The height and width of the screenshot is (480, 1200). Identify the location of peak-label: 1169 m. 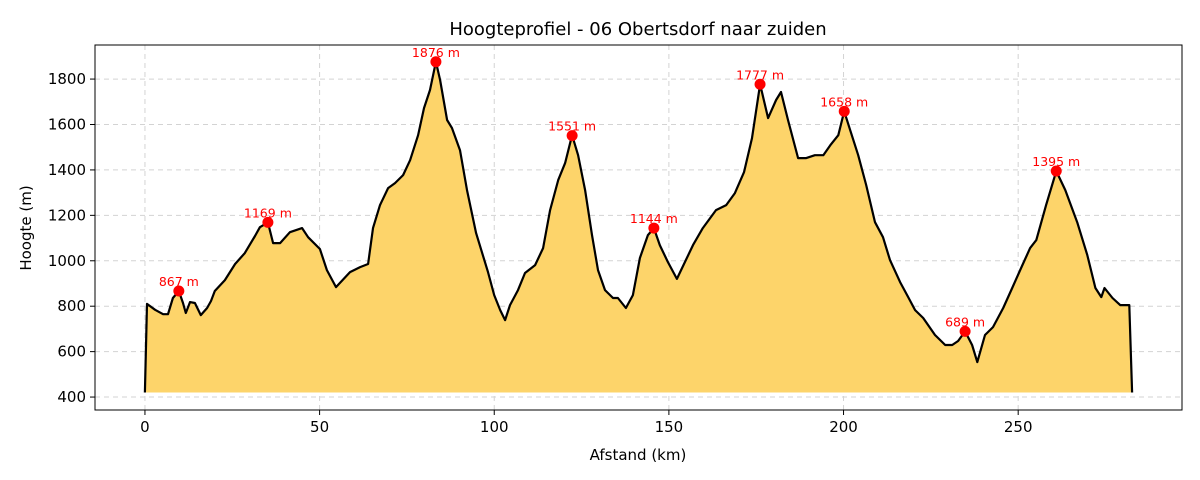
(268, 212).